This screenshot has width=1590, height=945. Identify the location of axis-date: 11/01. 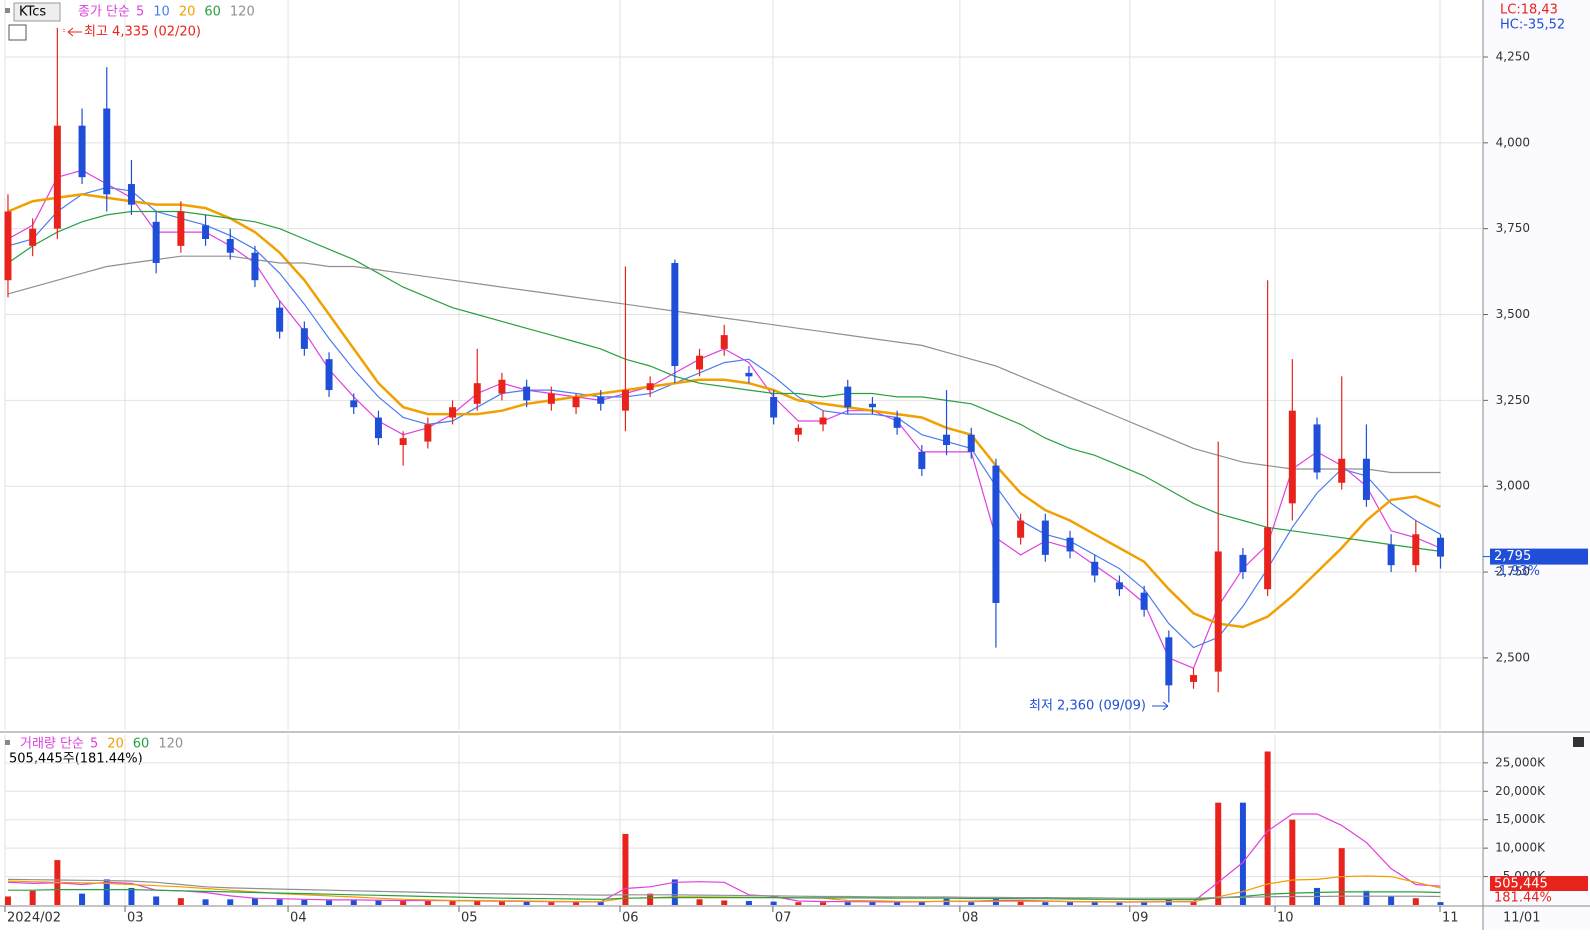
(1521, 918).